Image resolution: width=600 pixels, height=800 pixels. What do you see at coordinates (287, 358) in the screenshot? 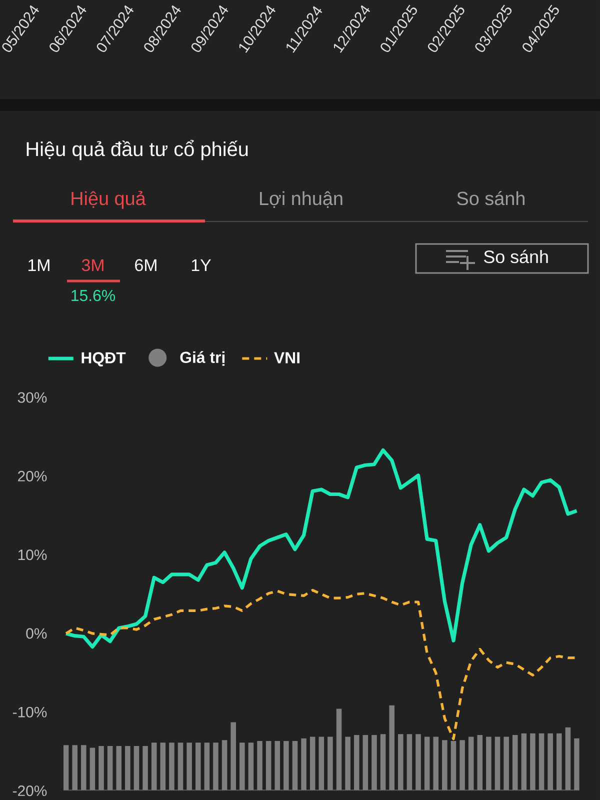
I see `legend-label: VNI` at bounding box center [287, 358].